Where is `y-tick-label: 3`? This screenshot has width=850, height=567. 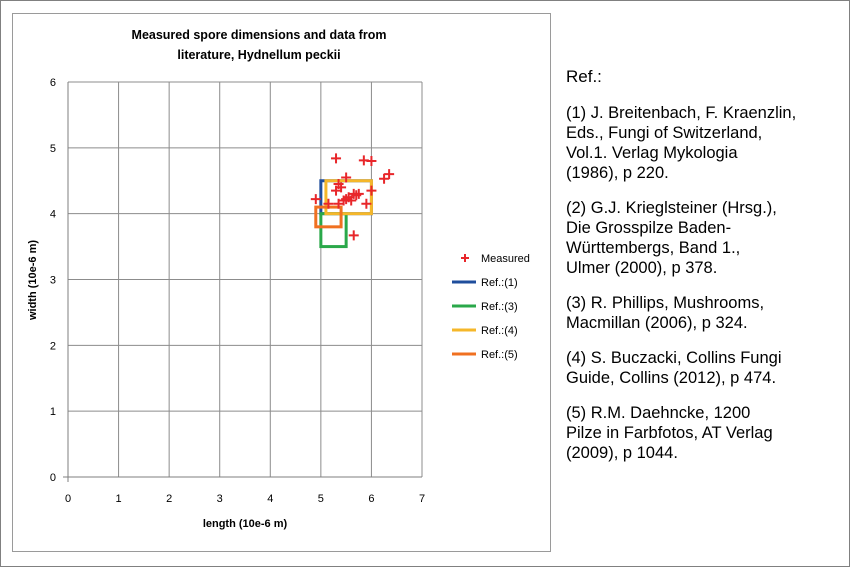
y-tick-label: 3 is located at coordinates (53, 281).